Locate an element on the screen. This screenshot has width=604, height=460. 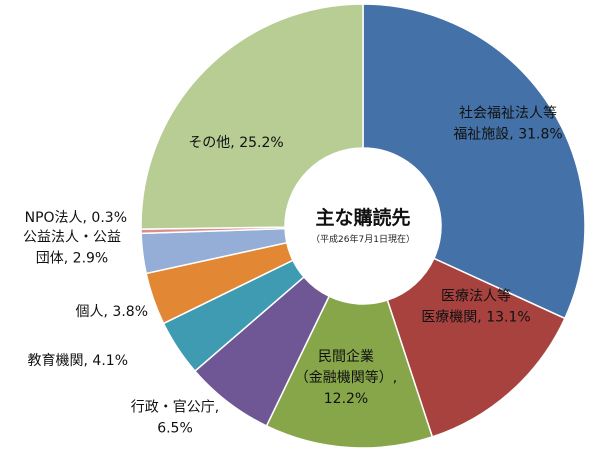
label-social-welfare-line: 社会福祉法人等 is located at coordinates (508, 113).